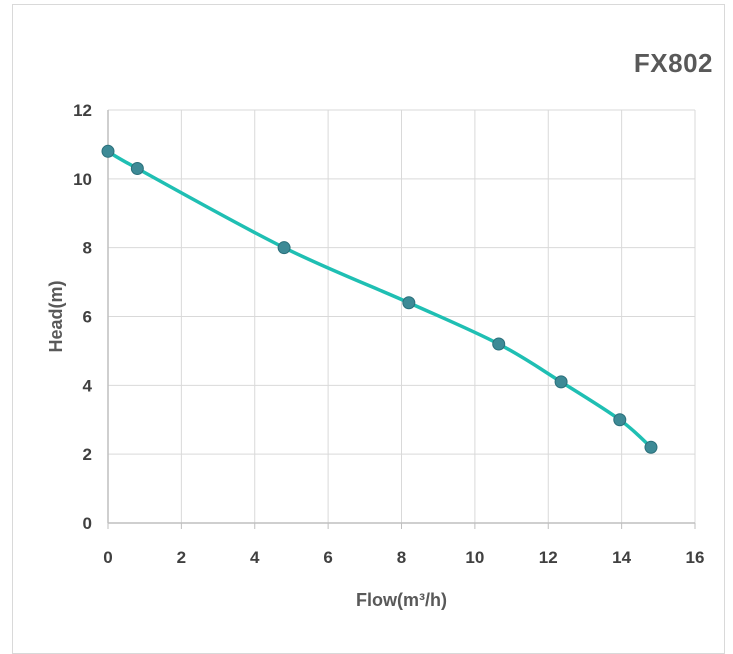  Describe the element at coordinates (87, 317) in the screenshot. I see `y-tick-label: 6` at that location.